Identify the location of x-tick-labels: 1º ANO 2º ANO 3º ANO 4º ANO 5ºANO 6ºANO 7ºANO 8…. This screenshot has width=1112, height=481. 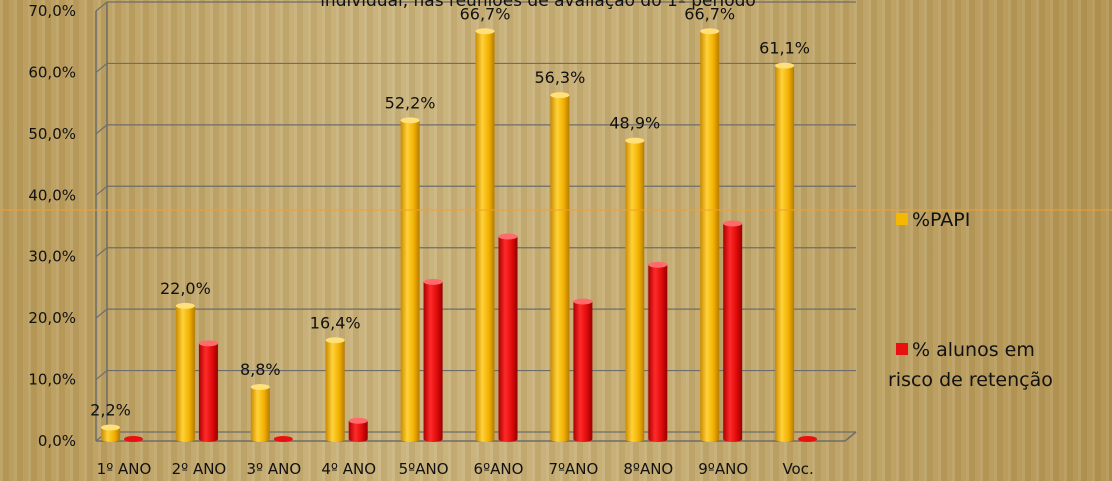
(455, 469).